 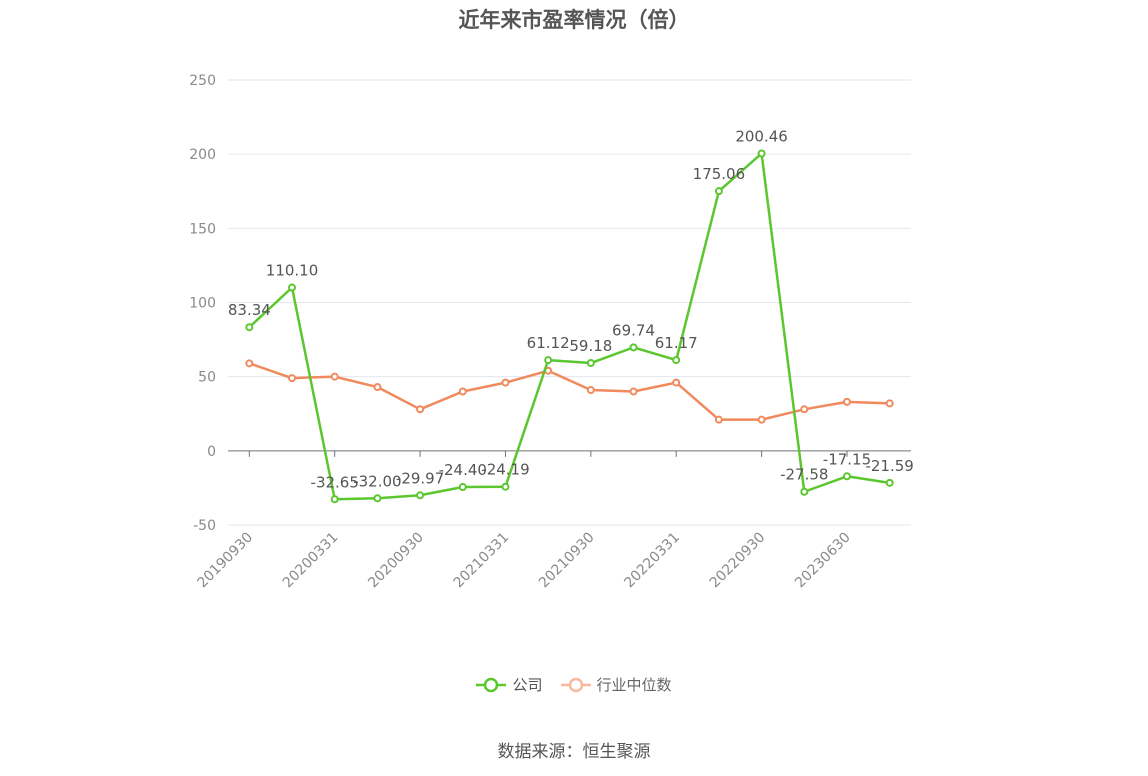 I want to click on y-tick-label: 100, so click(x=202, y=304).